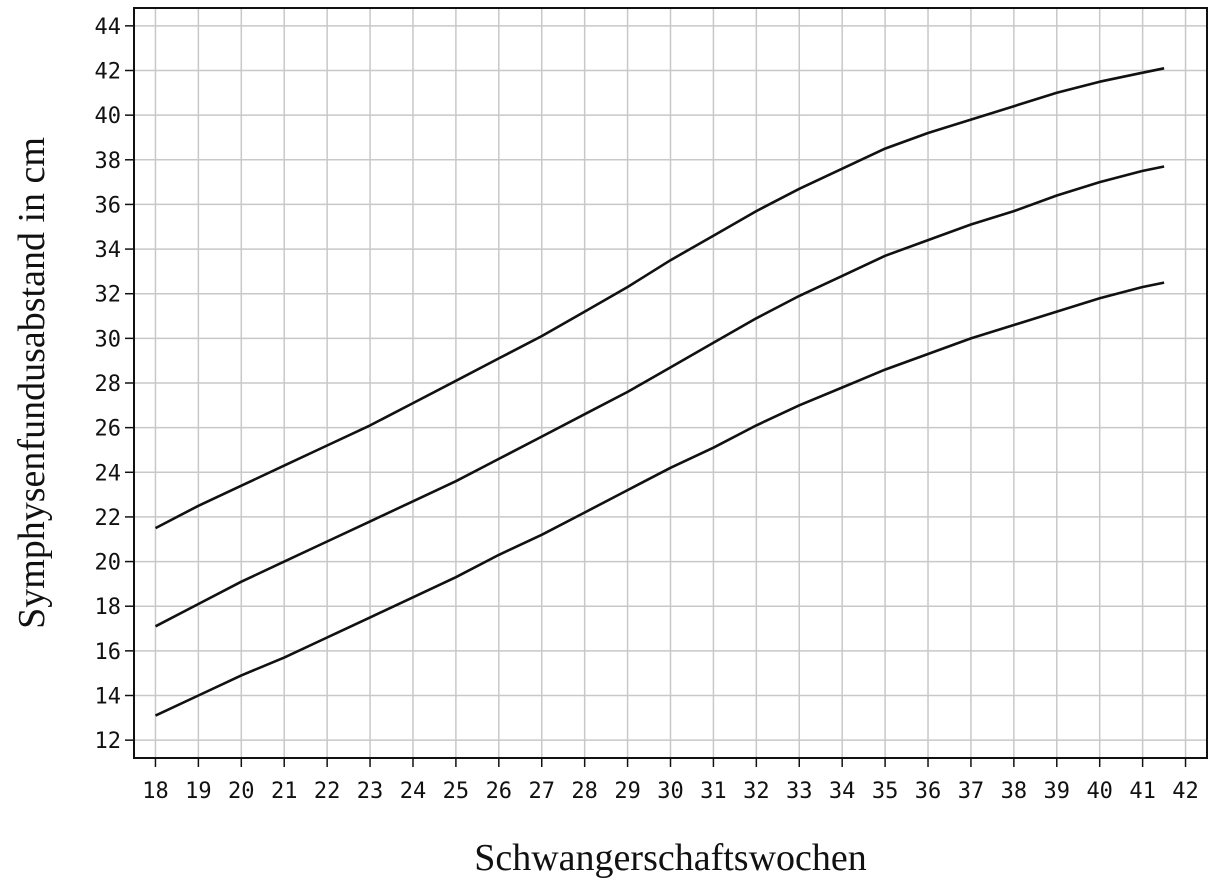 This screenshot has height=881, width=1215. What do you see at coordinates (108, 518) in the screenshot?
I see `y-tick-label: 22` at bounding box center [108, 518].